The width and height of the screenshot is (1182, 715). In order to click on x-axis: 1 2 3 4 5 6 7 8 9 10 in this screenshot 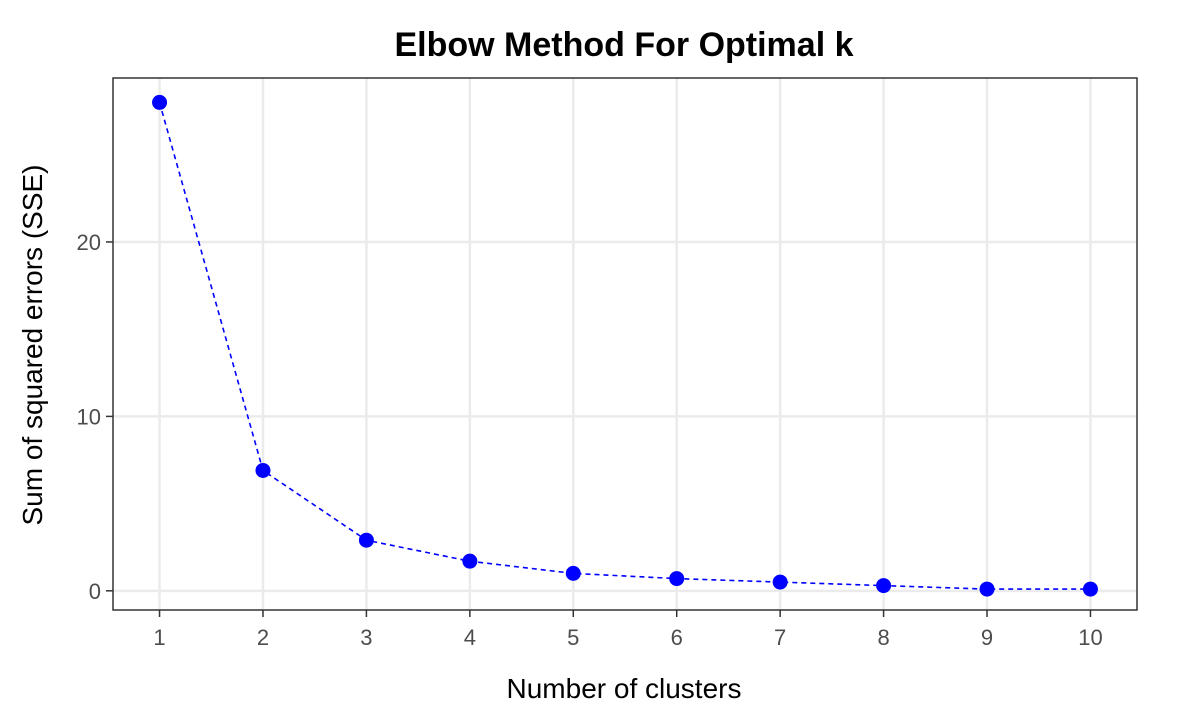, I will do `click(628, 630)`.